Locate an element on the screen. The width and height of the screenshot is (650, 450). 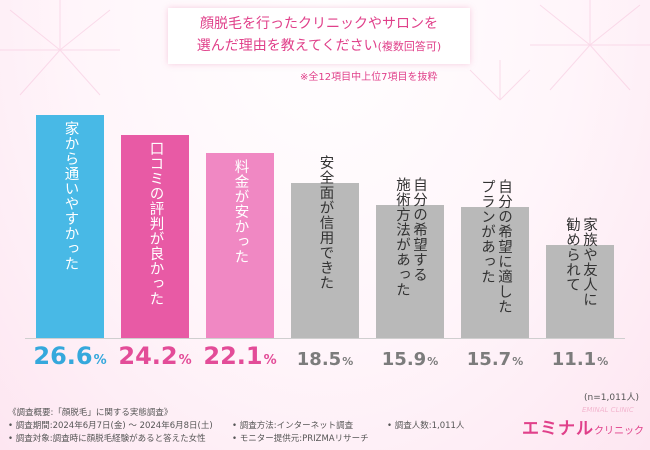
value-number-4: 18.5 is located at coordinates (319, 359).